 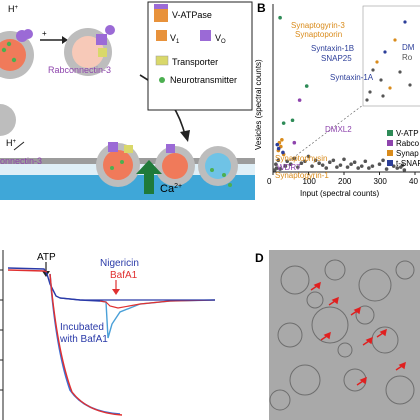 What do you see at coordinates (332, 48) in the screenshot?
I see `label-syntaxin1b: Syntaxin-1B` at bounding box center [332, 48].